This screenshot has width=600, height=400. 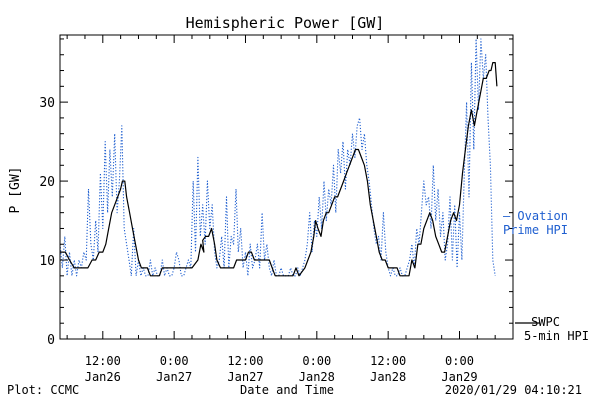 I want to click on x-axis-label: Date and Time, so click(x=287, y=390).